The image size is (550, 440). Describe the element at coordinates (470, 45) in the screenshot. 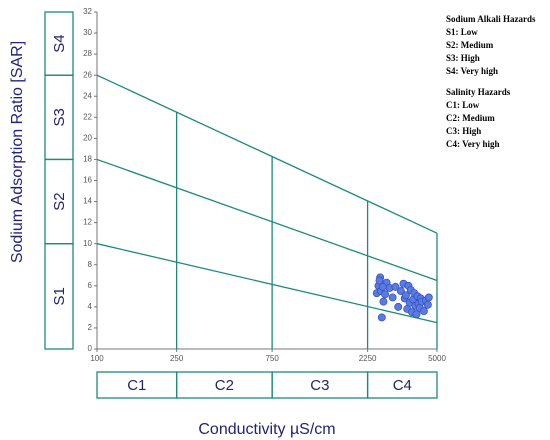

I see `legend-item: S2: Medium` at that location.